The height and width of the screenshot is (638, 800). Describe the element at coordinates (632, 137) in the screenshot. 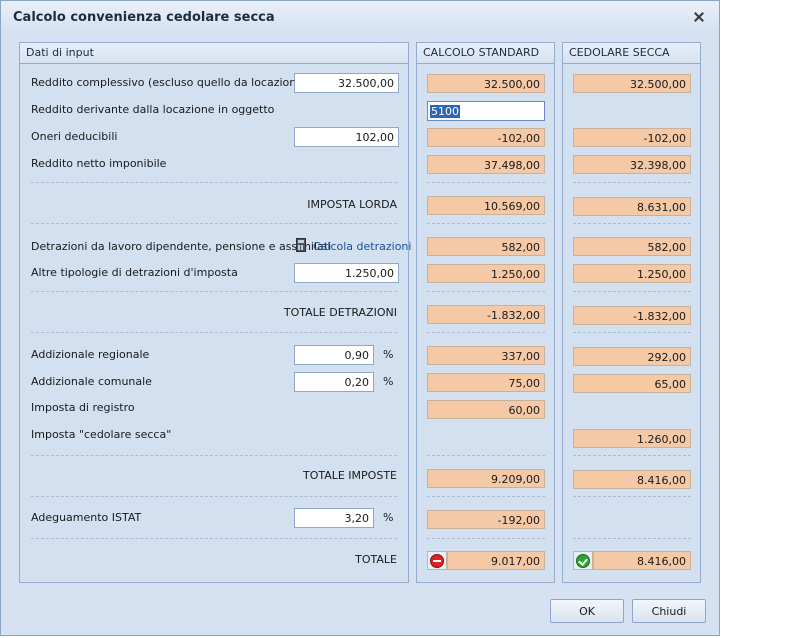

I see `oneri-cedolare: -102,00` at that location.